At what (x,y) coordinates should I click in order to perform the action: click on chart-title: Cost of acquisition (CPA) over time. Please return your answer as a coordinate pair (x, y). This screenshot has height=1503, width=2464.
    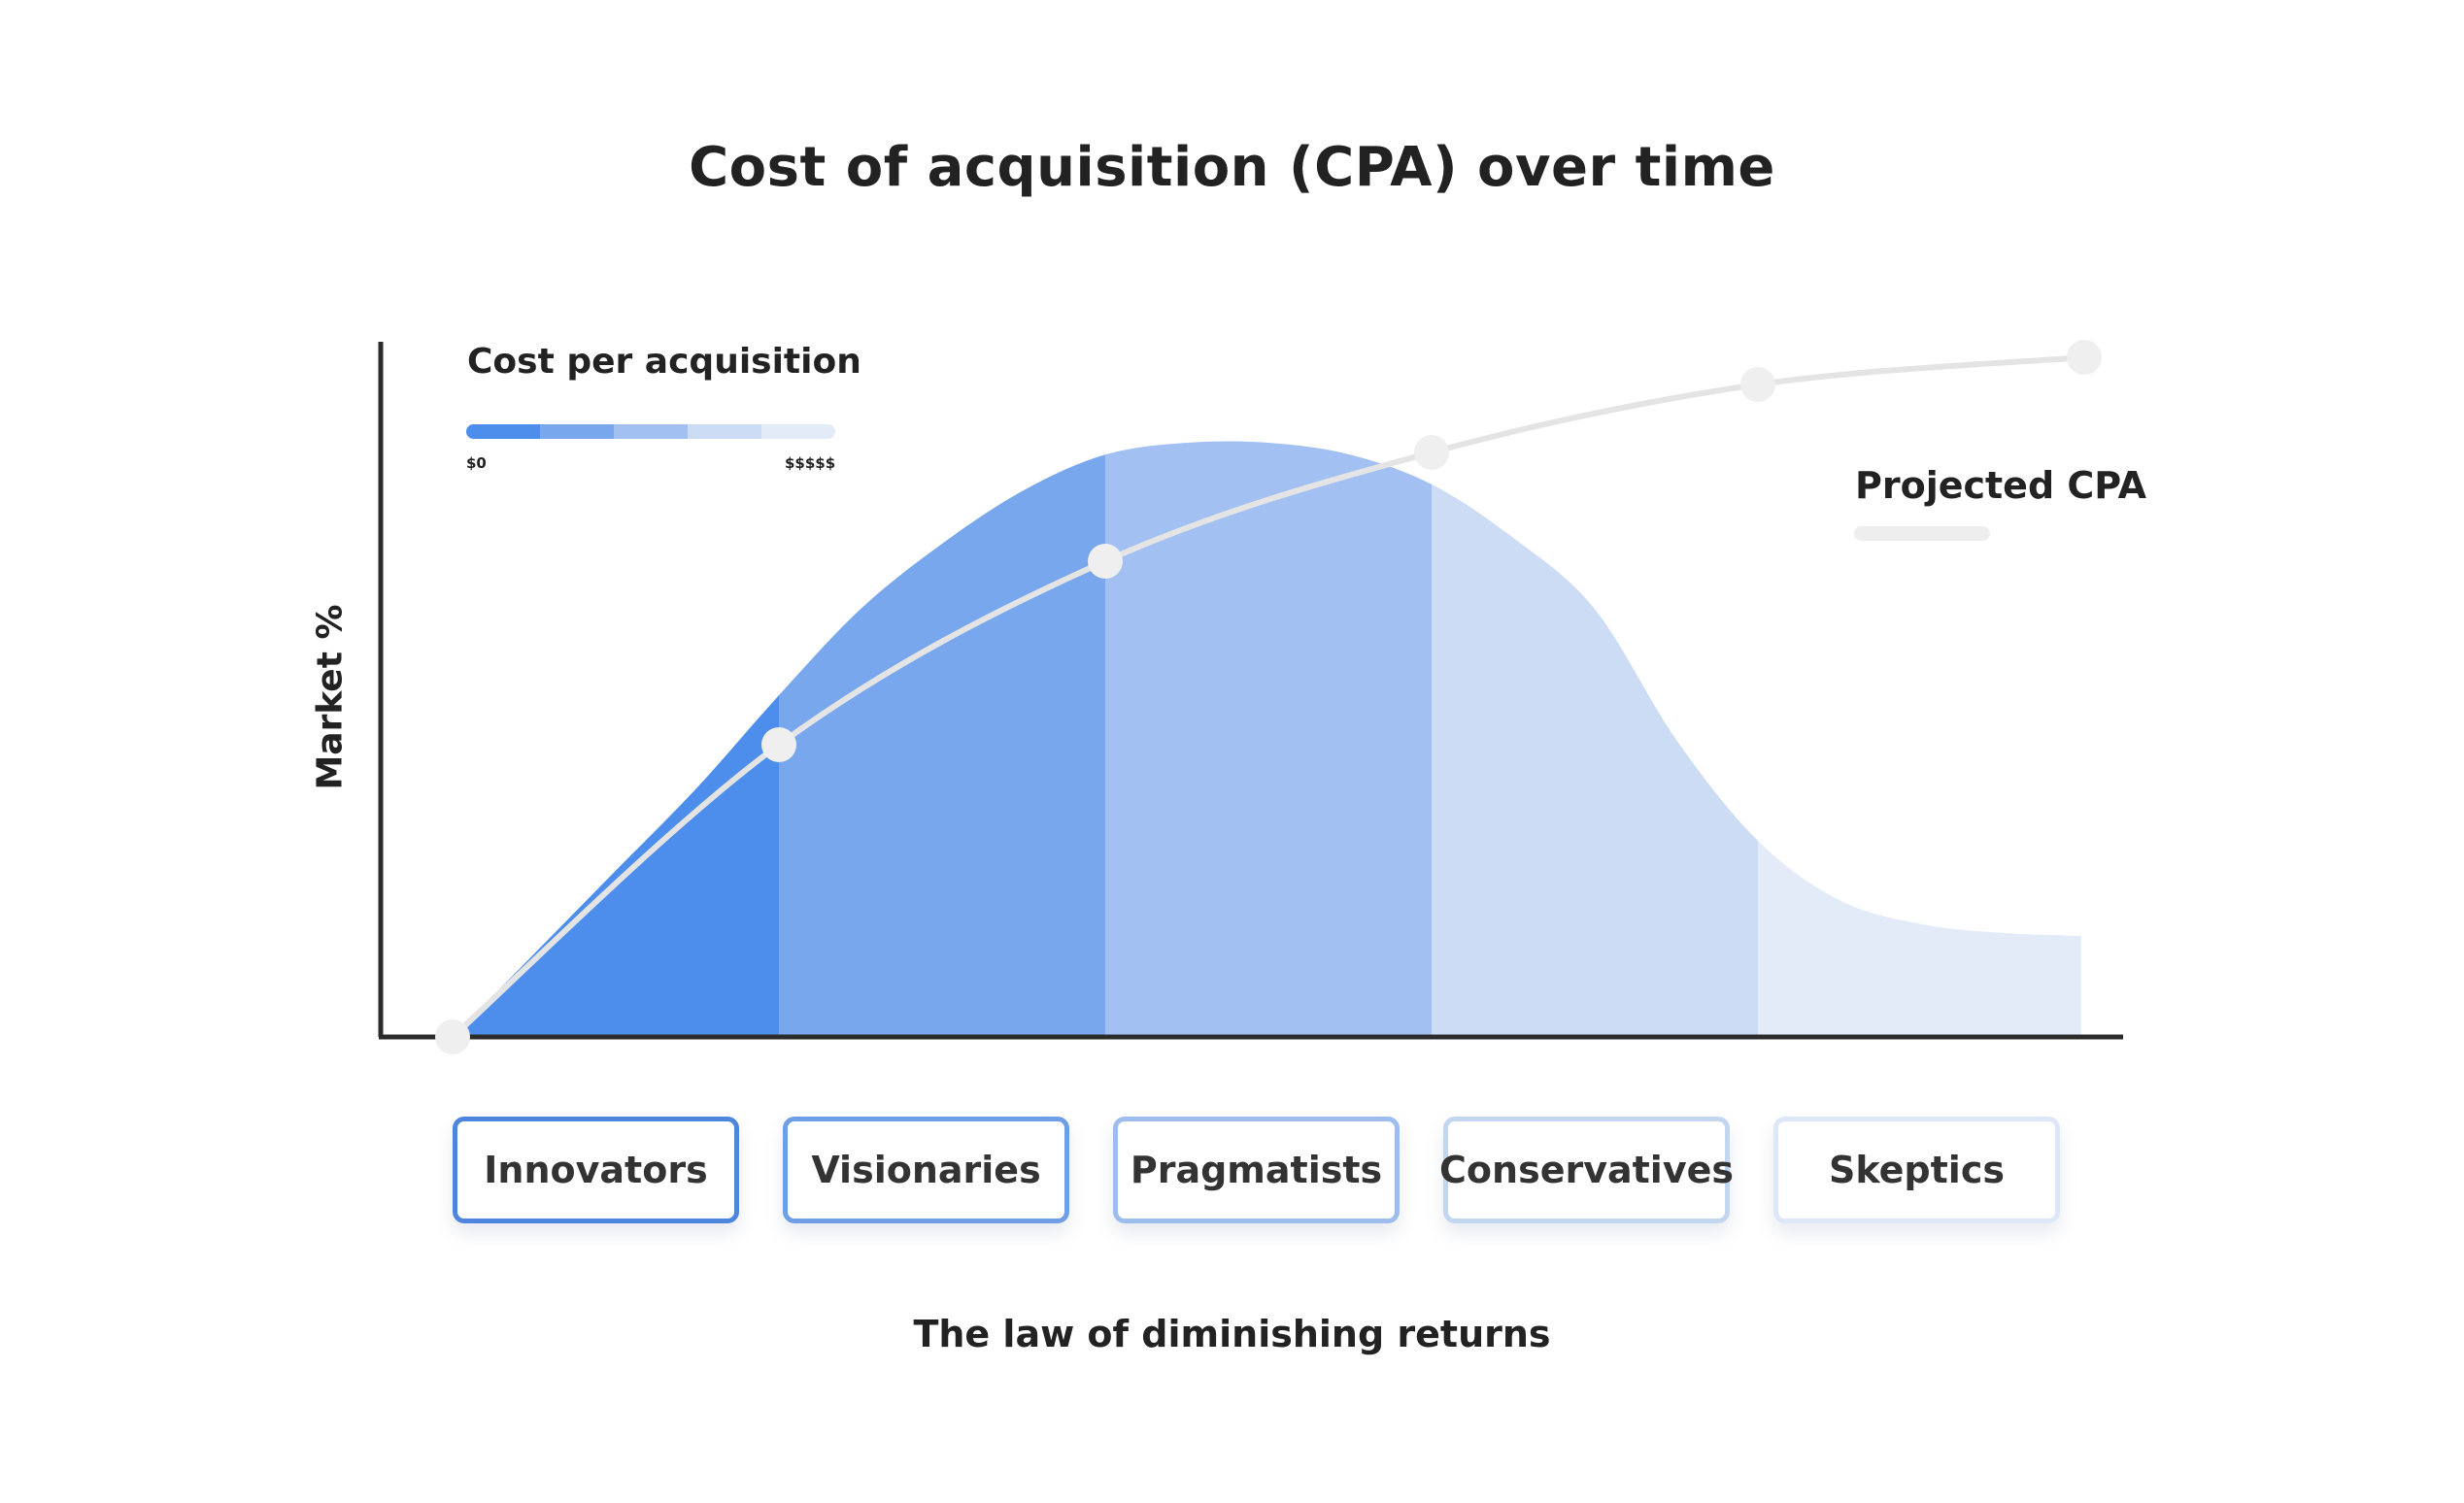
    Looking at the image, I should click on (1232, 167).